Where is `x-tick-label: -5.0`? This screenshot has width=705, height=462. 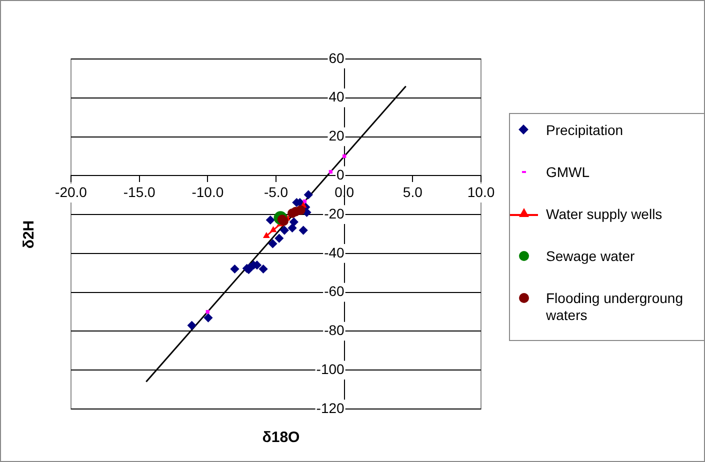 x-tick-label: -5.0 is located at coordinates (276, 192).